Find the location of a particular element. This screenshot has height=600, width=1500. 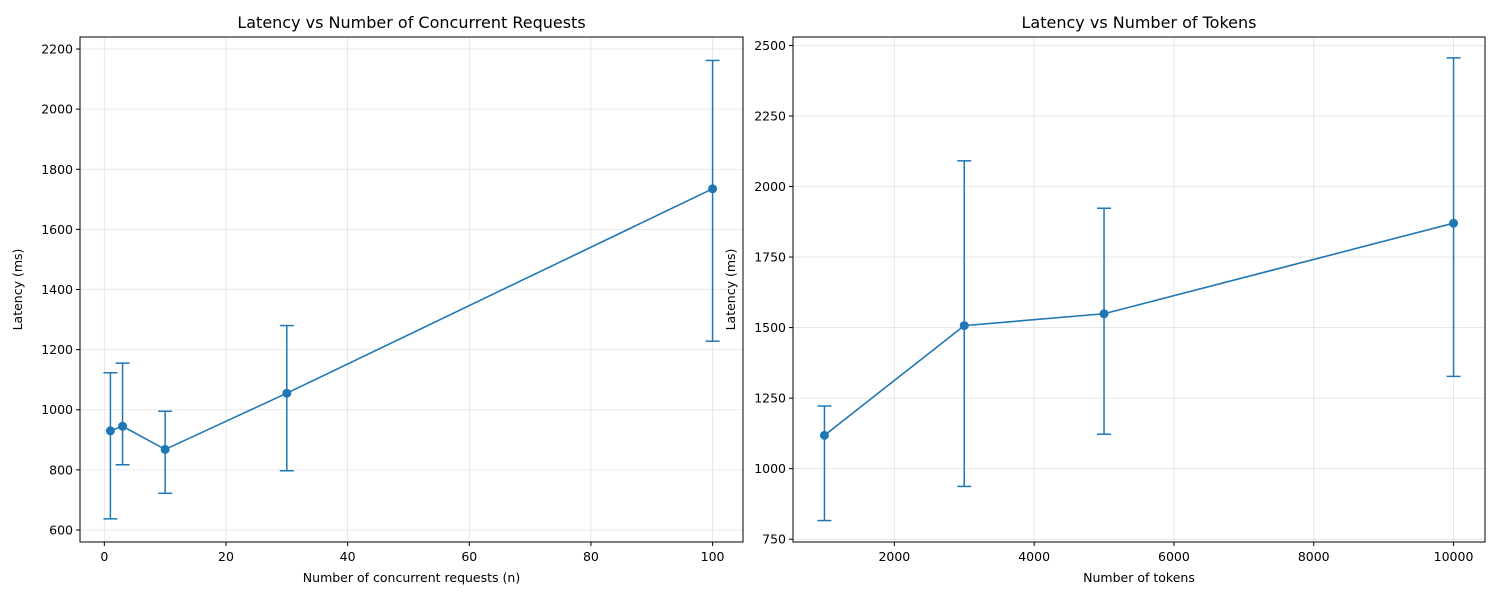

y-tick-label: 1800 is located at coordinates (57, 169).